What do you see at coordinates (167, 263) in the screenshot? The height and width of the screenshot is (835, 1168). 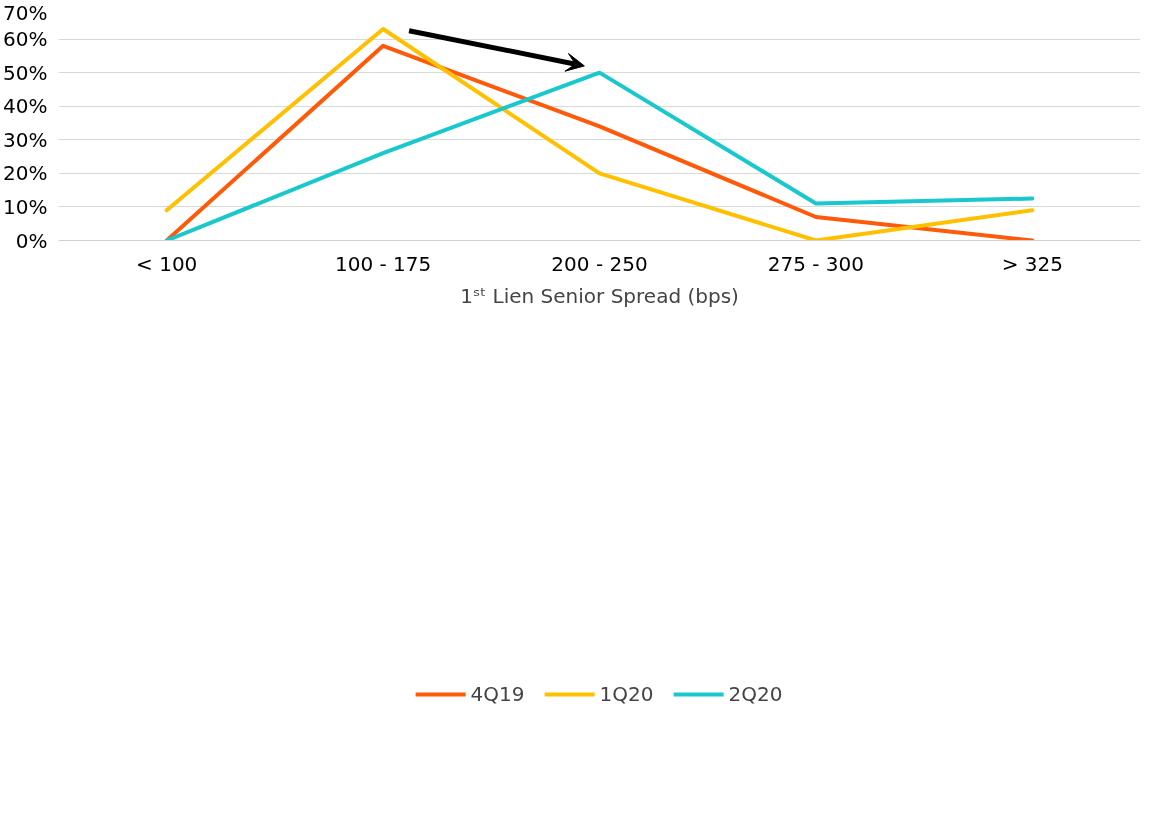 I see `x-tick-label: < 100` at bounding box center [167, 263].